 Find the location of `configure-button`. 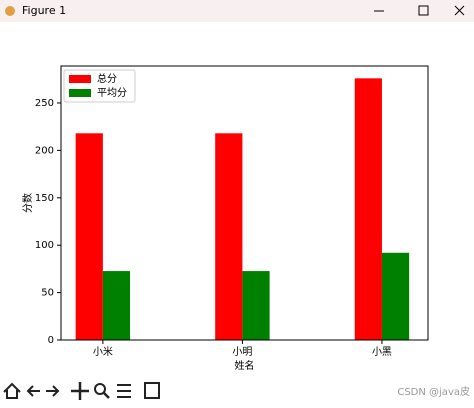

configure-button is located at coordinates (124, 391).